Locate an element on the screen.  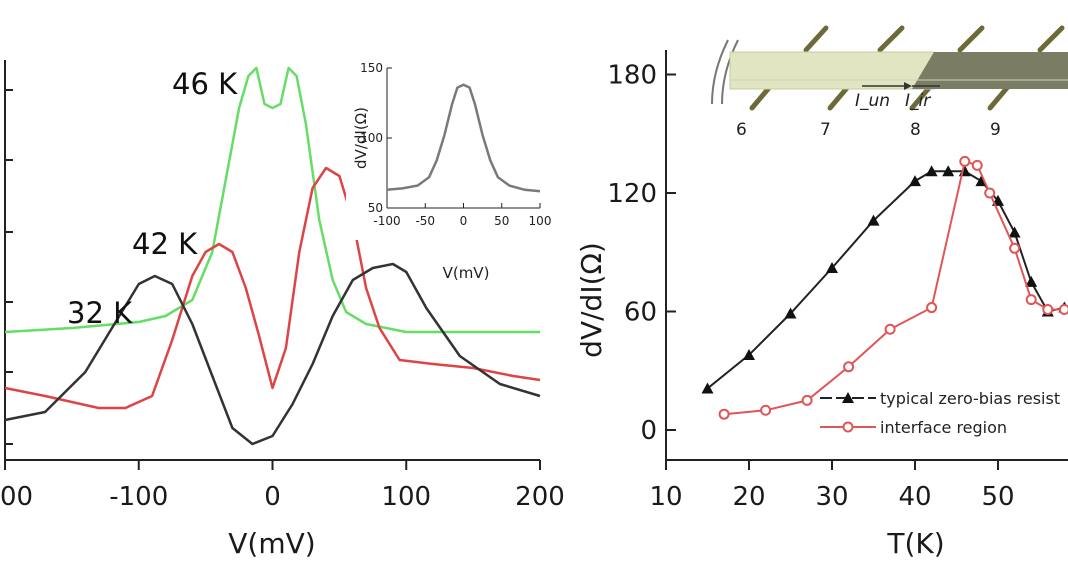
left-x-axis-label: V(mV) is located at coordinates (271, 543).